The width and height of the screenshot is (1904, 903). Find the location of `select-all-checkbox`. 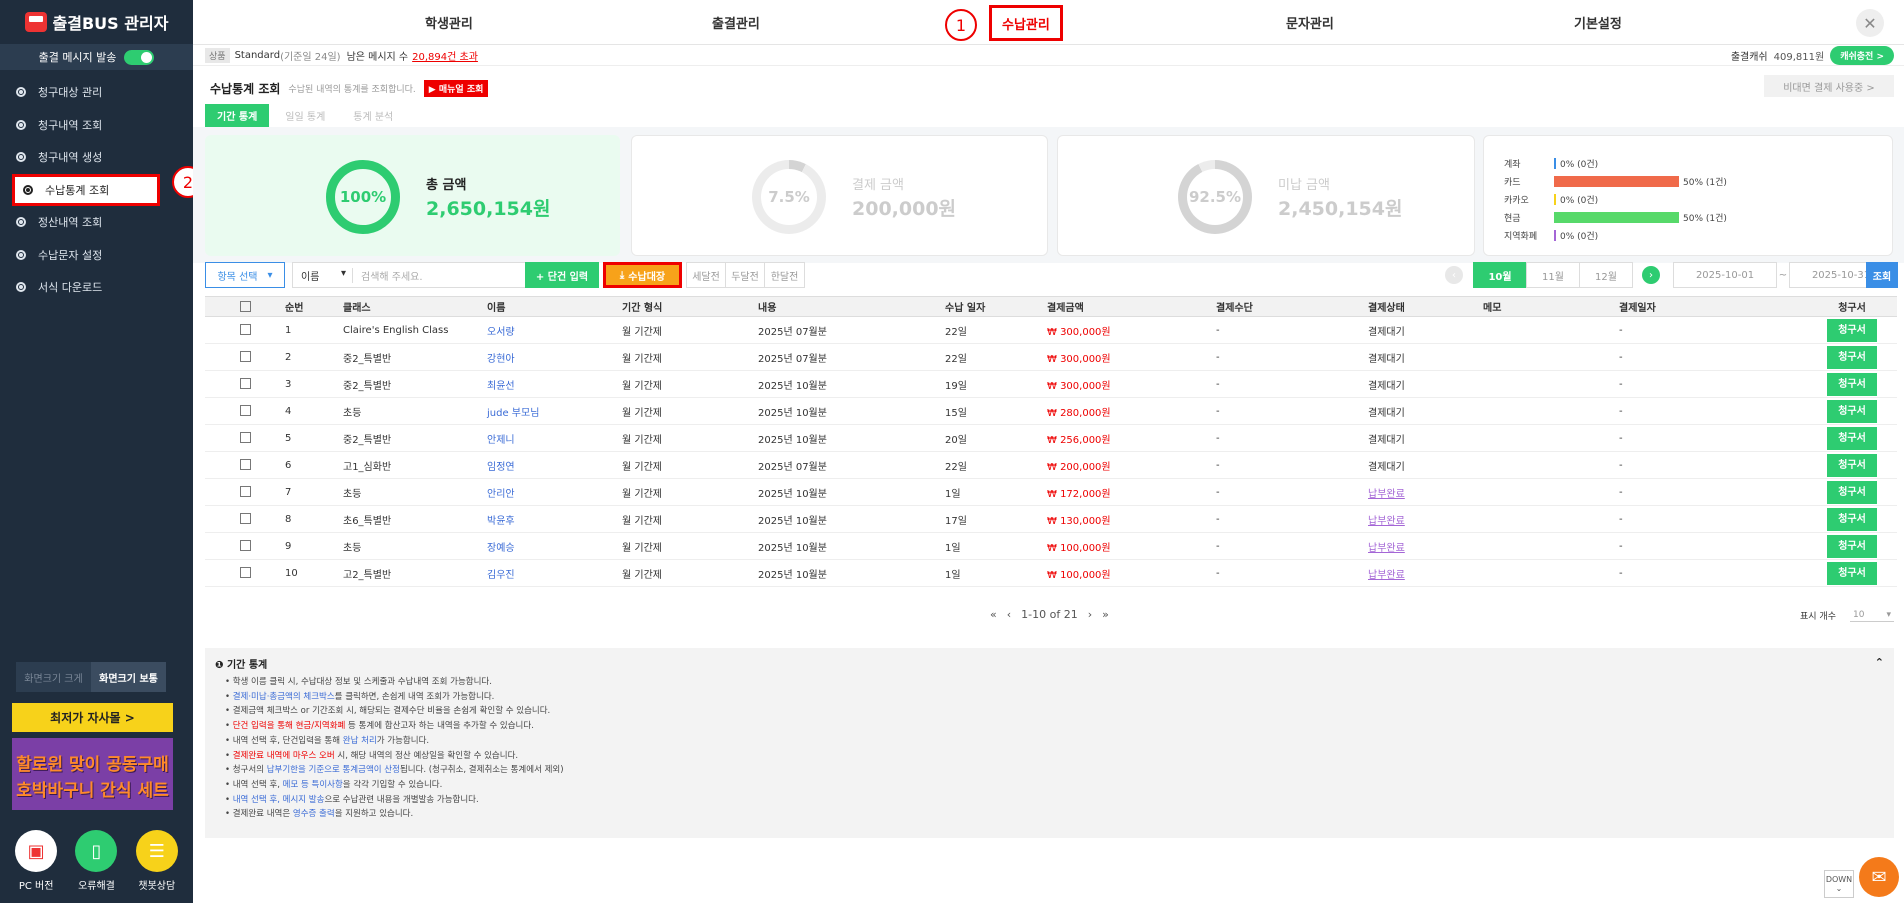

select-all-checkbox is located at coordinates (245, 306).